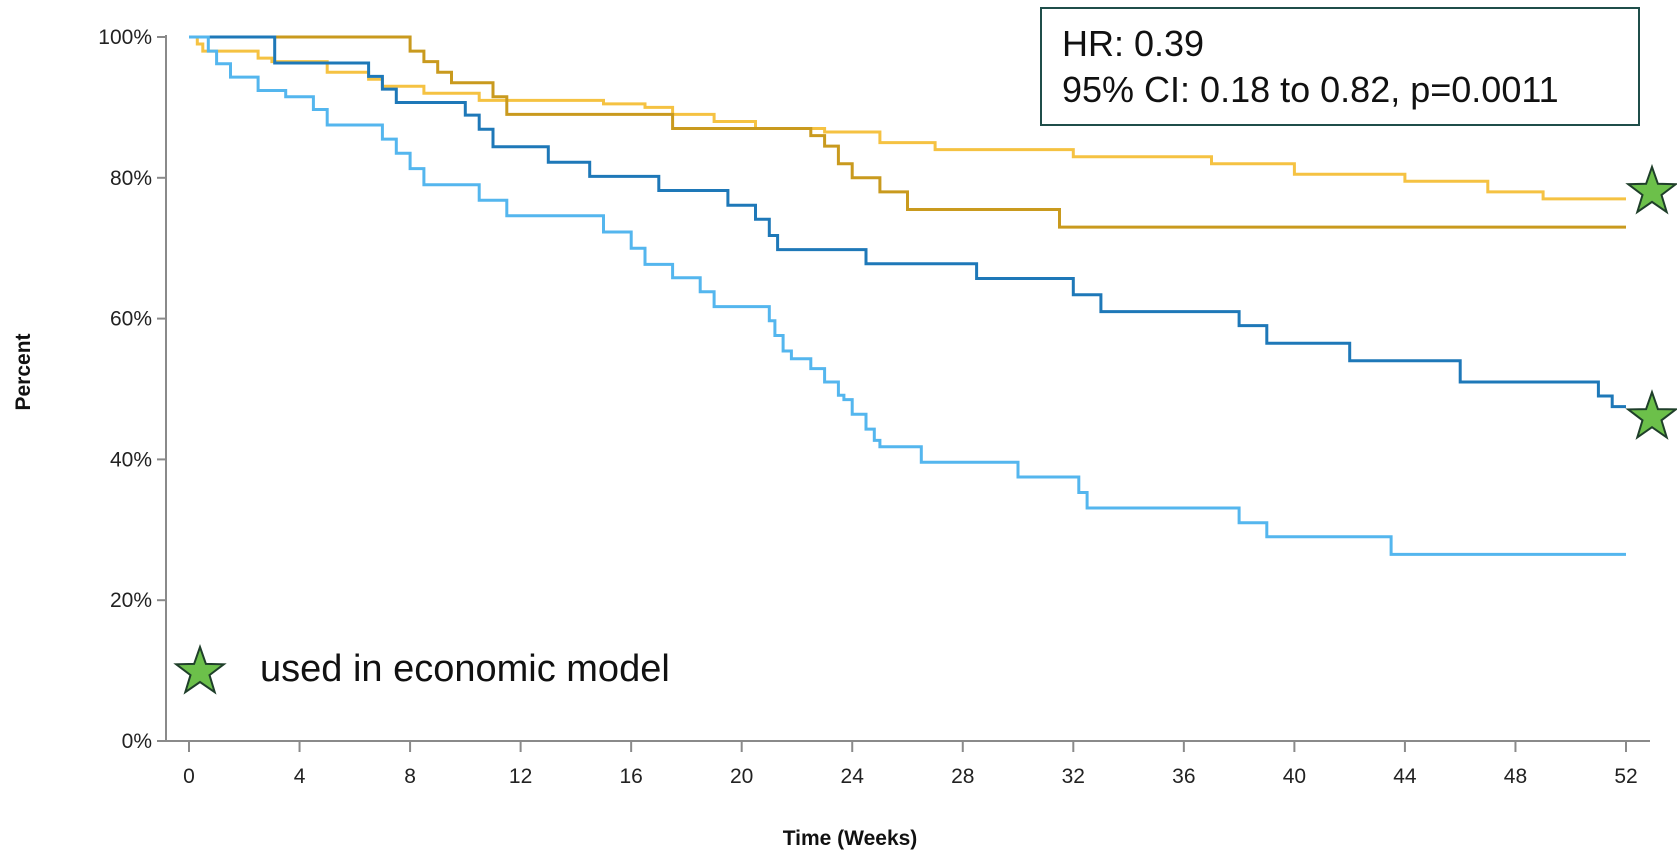 Image resolution: width=1677 pixels, height=859 pixels. Describe the element at coordinates (465, 669) in the screenshot. I see `legend-label: used in economic model` at that location.